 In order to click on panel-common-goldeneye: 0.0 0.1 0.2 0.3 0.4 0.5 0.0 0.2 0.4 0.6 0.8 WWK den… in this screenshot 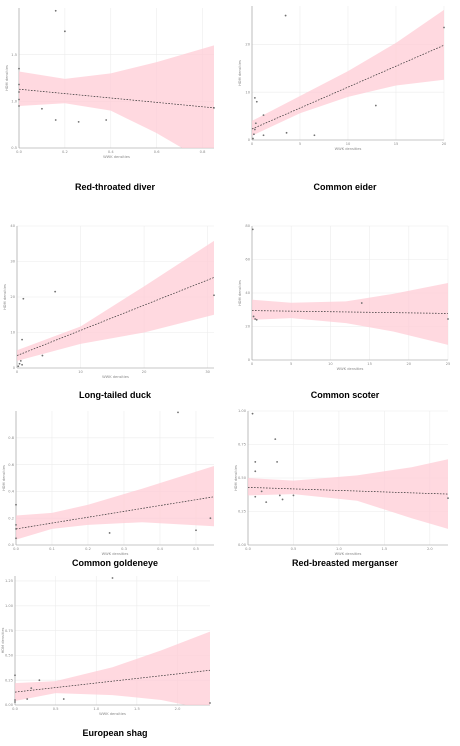, I will do `click(115, 487)`.